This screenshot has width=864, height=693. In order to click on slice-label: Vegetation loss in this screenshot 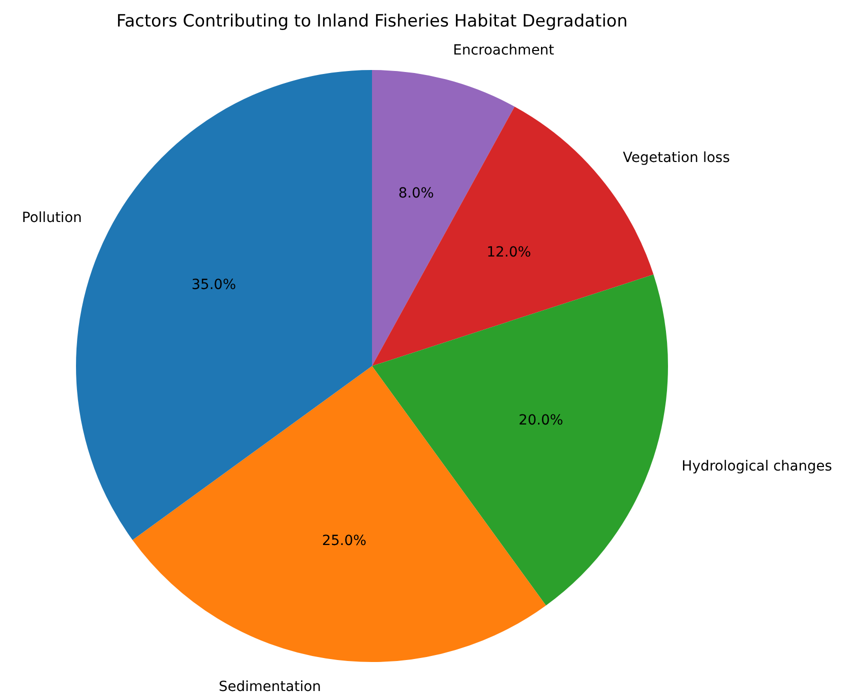, I will do `click(676, 158)`.